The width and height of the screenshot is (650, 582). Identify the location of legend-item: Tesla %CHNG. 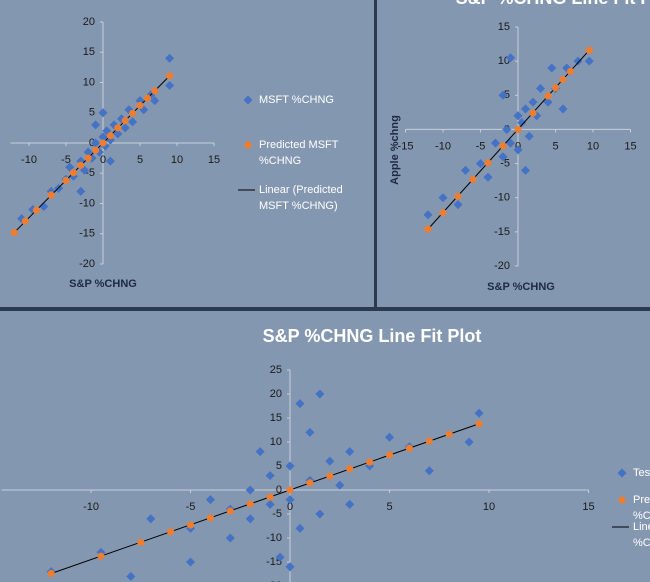
(641, 473).